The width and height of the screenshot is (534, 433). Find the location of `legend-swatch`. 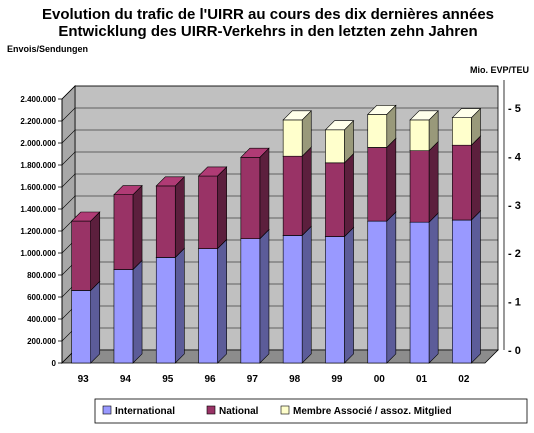

legend-swatch is located at coordinates (211, 410).